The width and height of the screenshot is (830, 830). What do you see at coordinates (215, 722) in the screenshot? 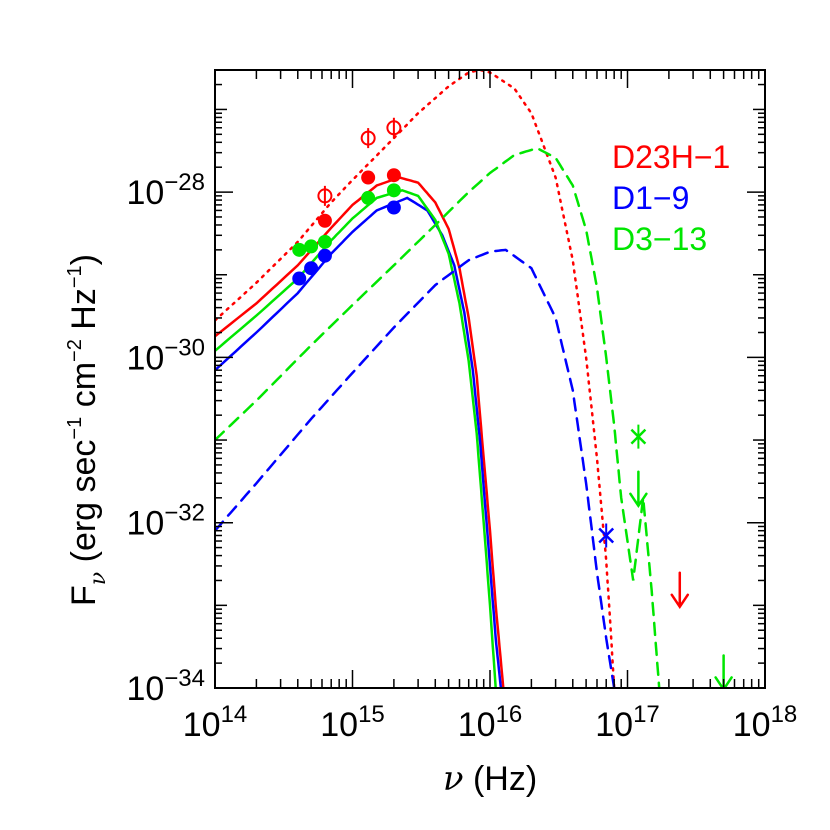
I see `x-tick-label: 1014` at bounding box center [215, 722].